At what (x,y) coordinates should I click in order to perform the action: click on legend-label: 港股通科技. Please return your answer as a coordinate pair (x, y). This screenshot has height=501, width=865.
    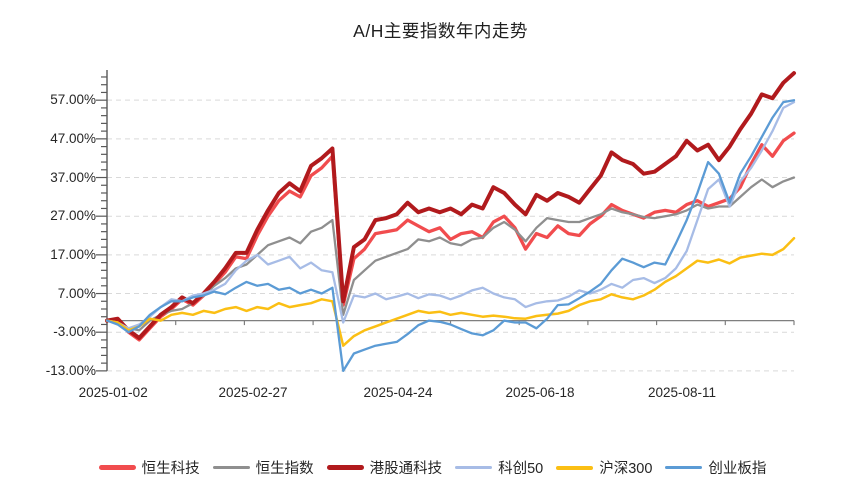
    Looking at the image, I should click on (406, 469).